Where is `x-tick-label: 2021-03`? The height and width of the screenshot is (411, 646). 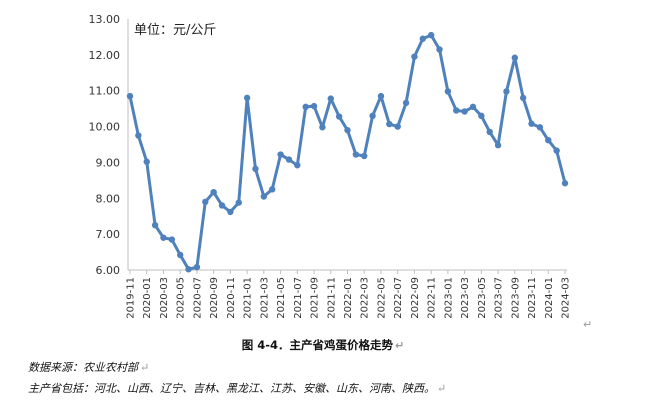 x-tick-label: 2021-03 is located at coordinates (264, 298).